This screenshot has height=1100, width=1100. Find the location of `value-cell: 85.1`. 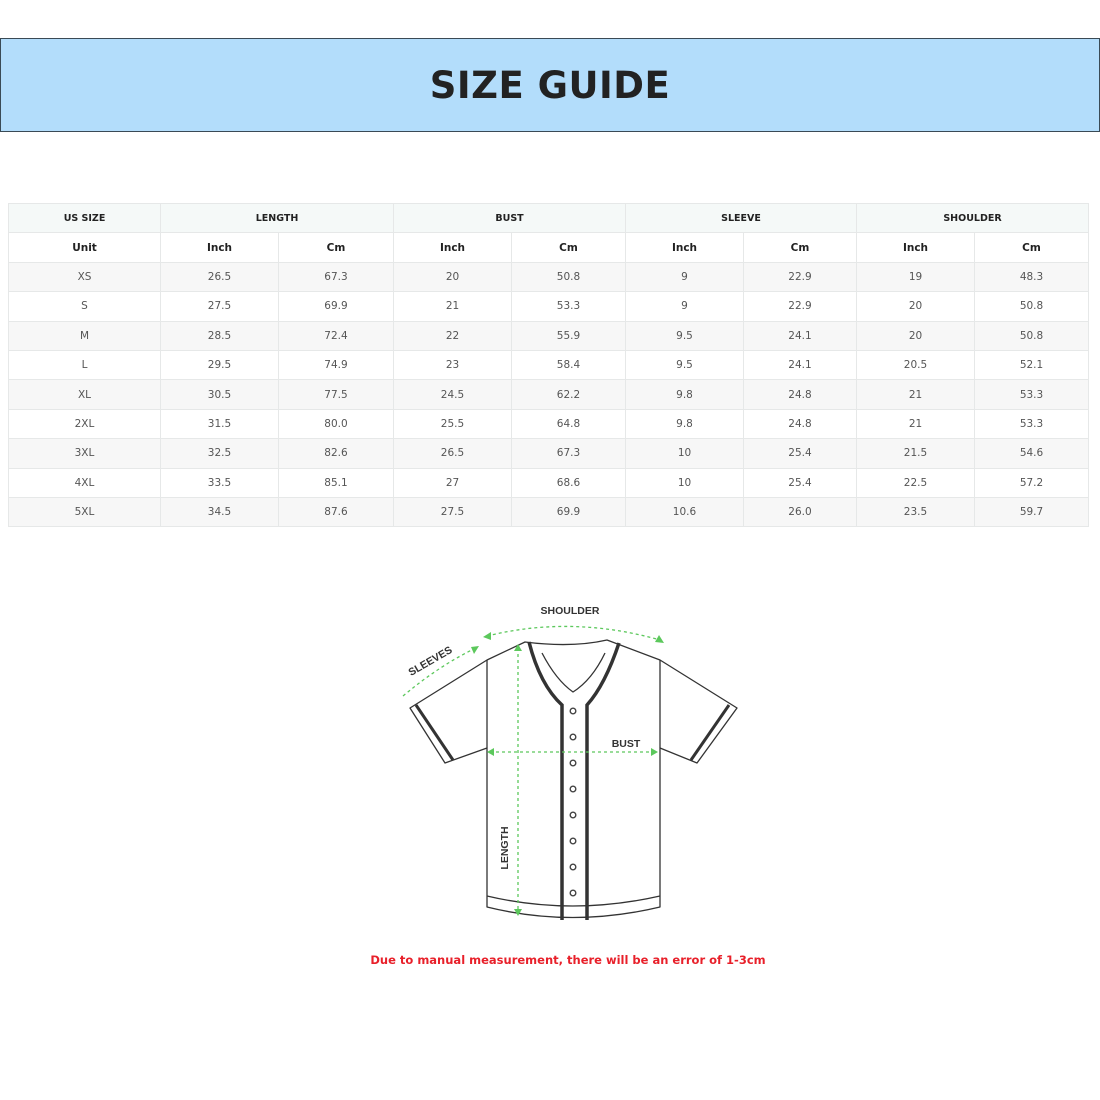

value-cell: 85.1 is located at coordinates (336, 482).